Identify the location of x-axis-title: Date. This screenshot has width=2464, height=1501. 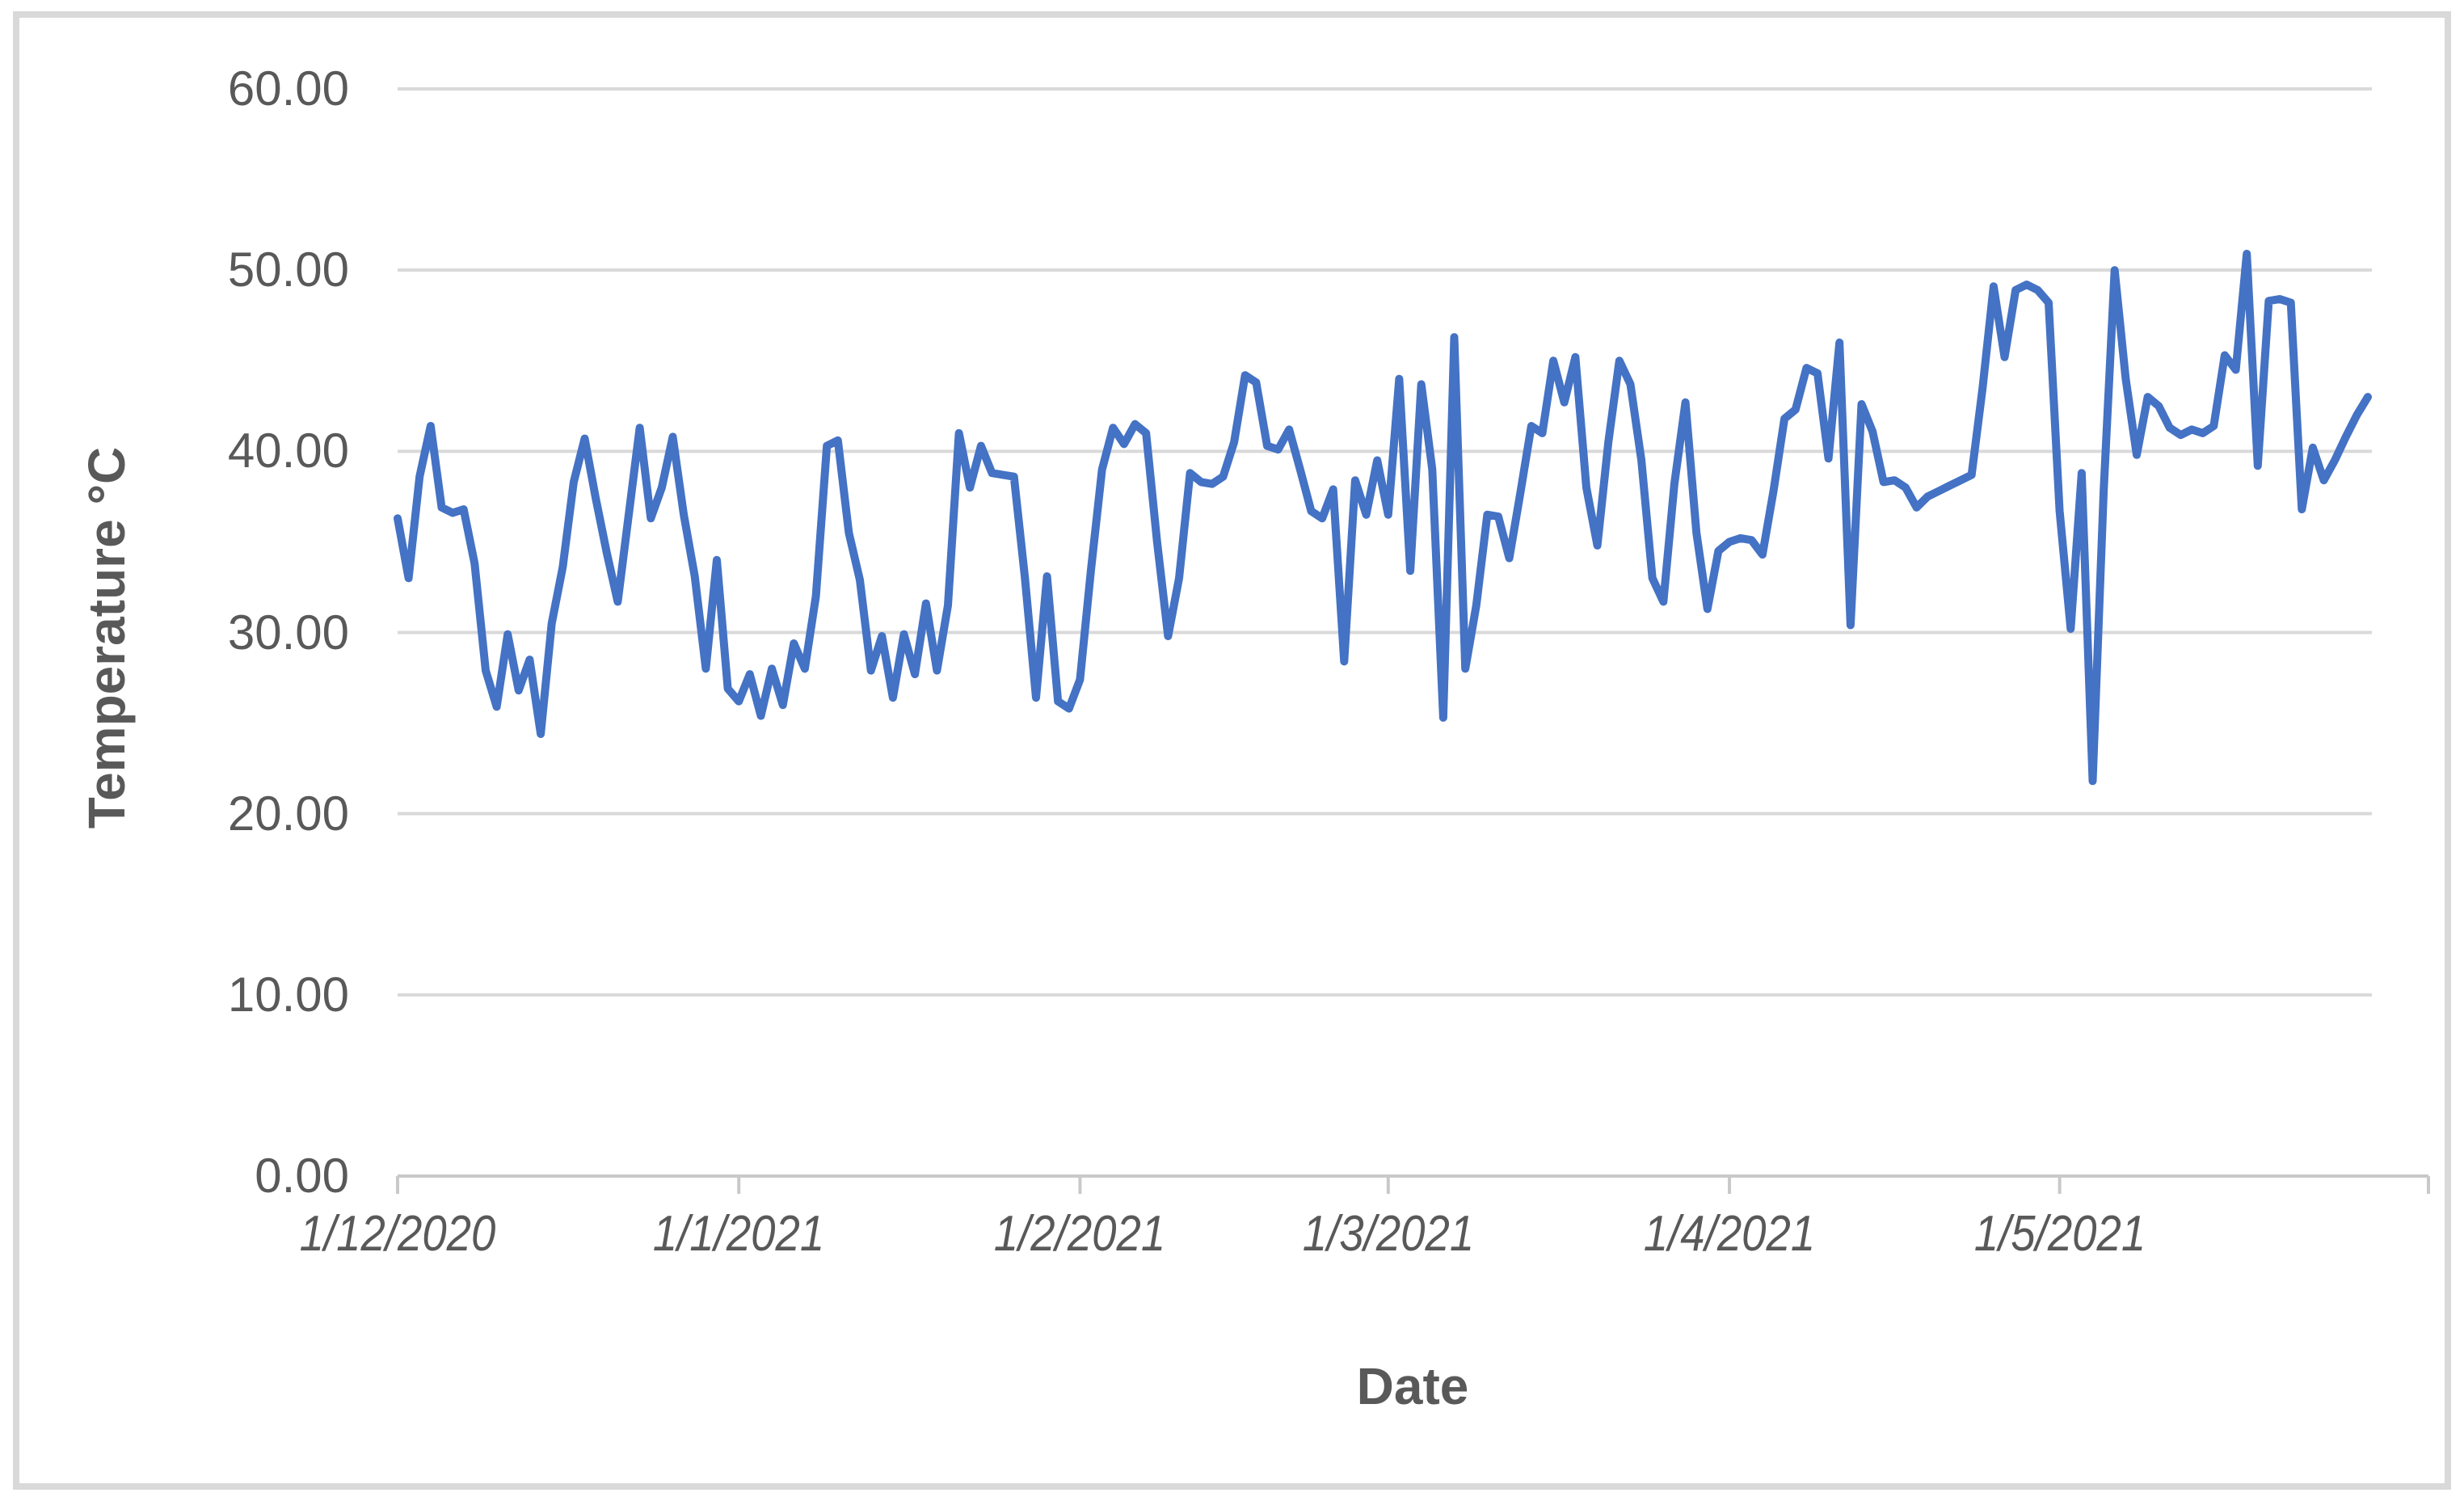
(1412, 1386).